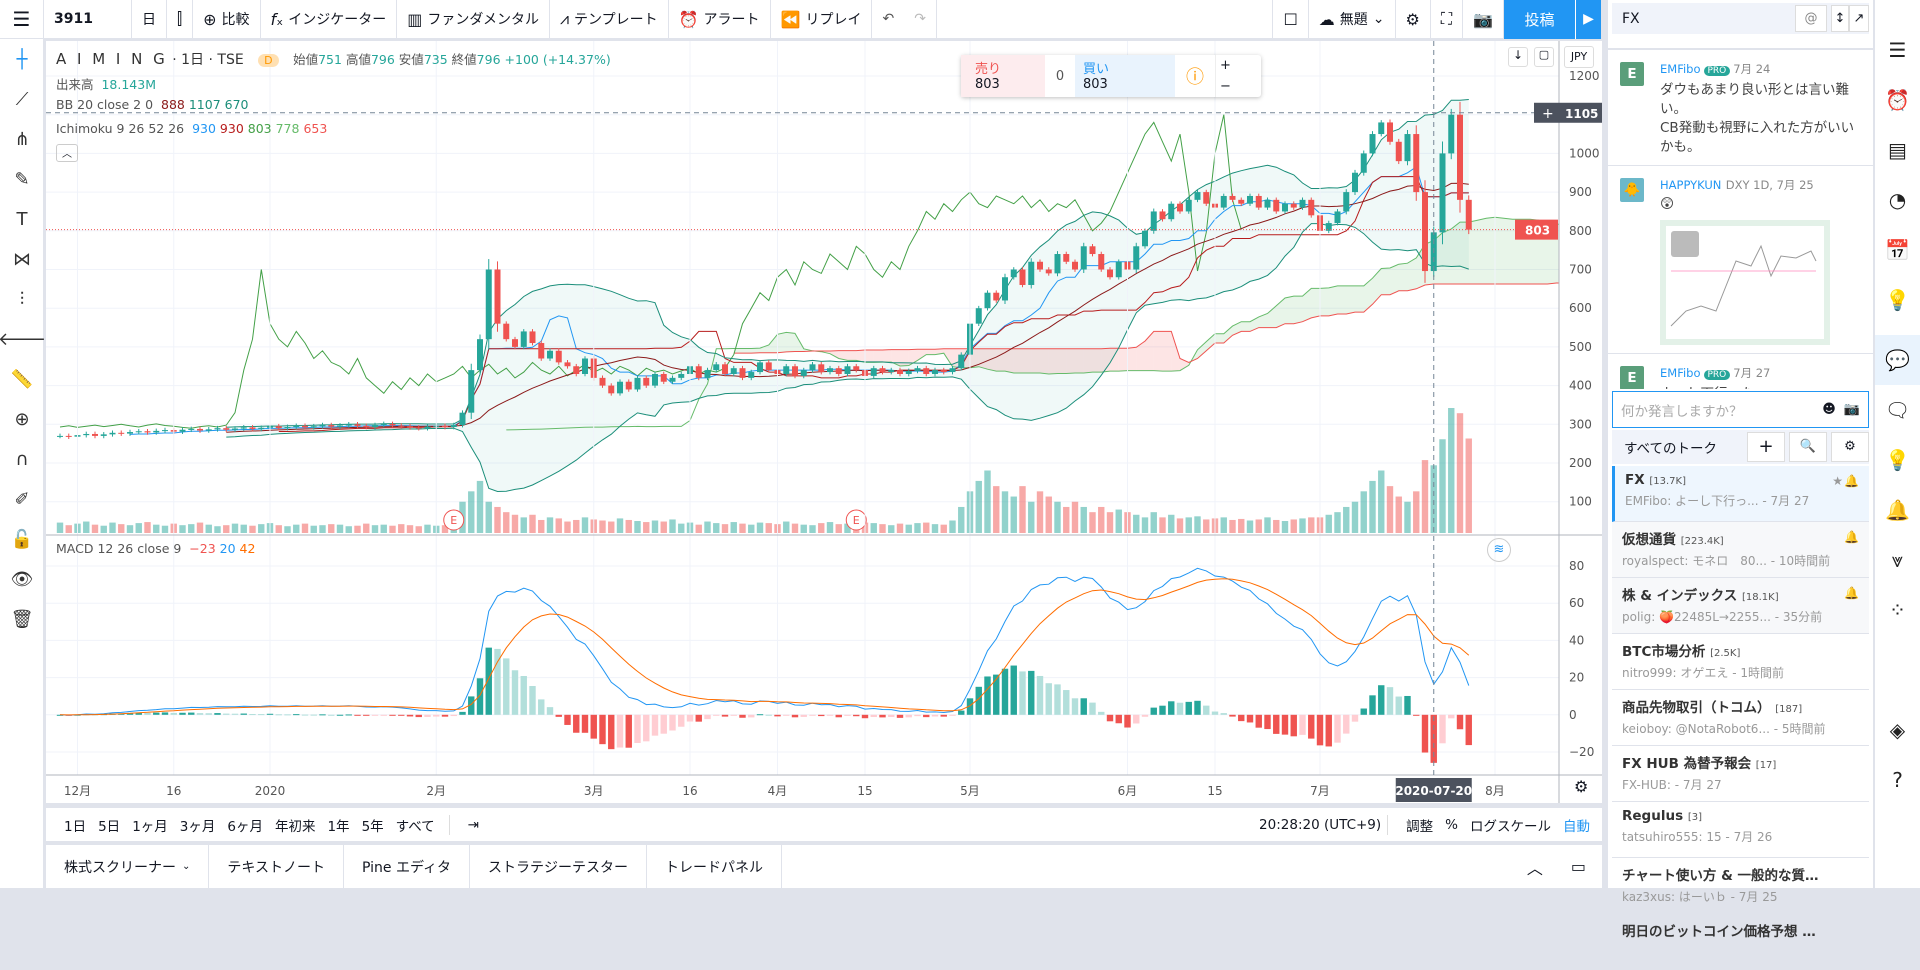 Image resolution: width=1920 pixels, height=970 pixels. I want to click on watchlist-icon: ☰, so click(1897, 50).